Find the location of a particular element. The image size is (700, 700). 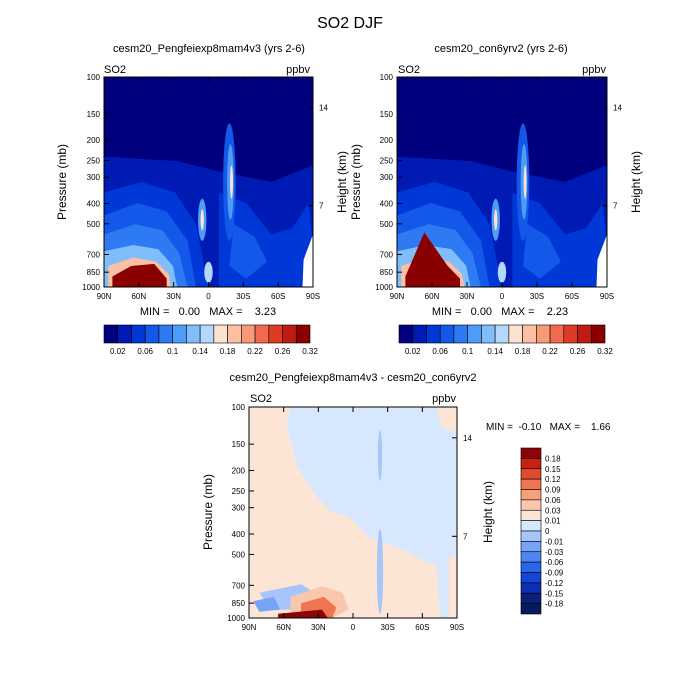

panel-right-title: cesm20_con6yrv2 (yrs 2-6) is located at coordinates (500, 49).